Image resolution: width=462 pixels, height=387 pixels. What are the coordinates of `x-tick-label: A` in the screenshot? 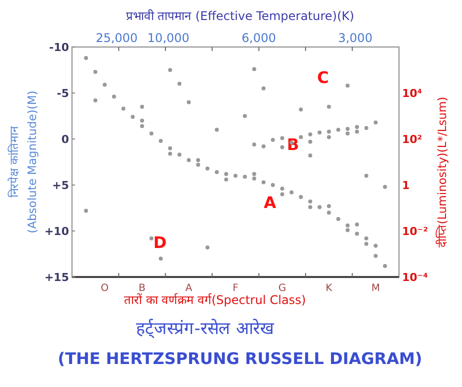 It's located at (188, 288).